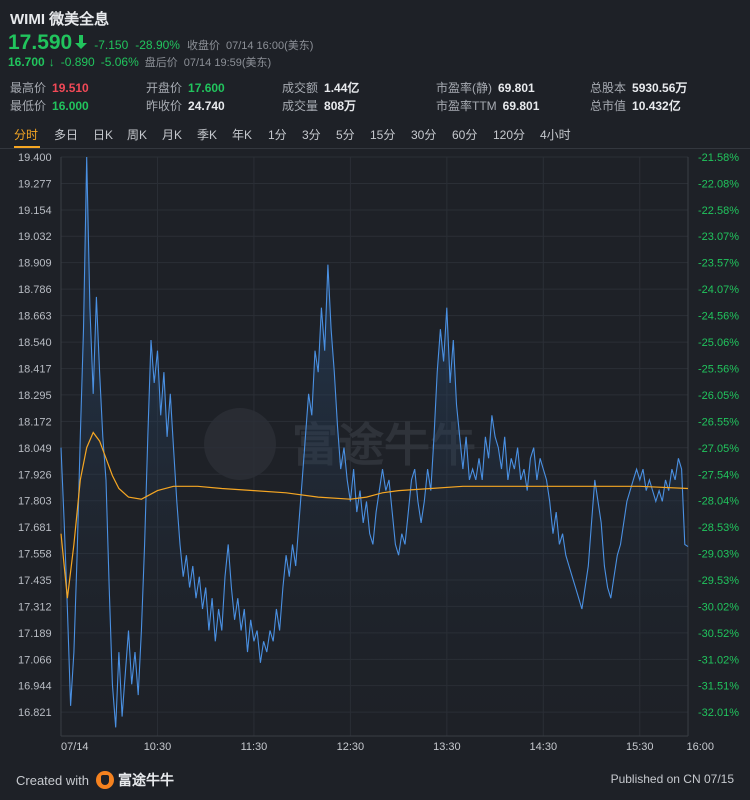 The width and height of the screenshot is (750, 800). I want to click on y-tick-label: 17.681, so click(35, 528).